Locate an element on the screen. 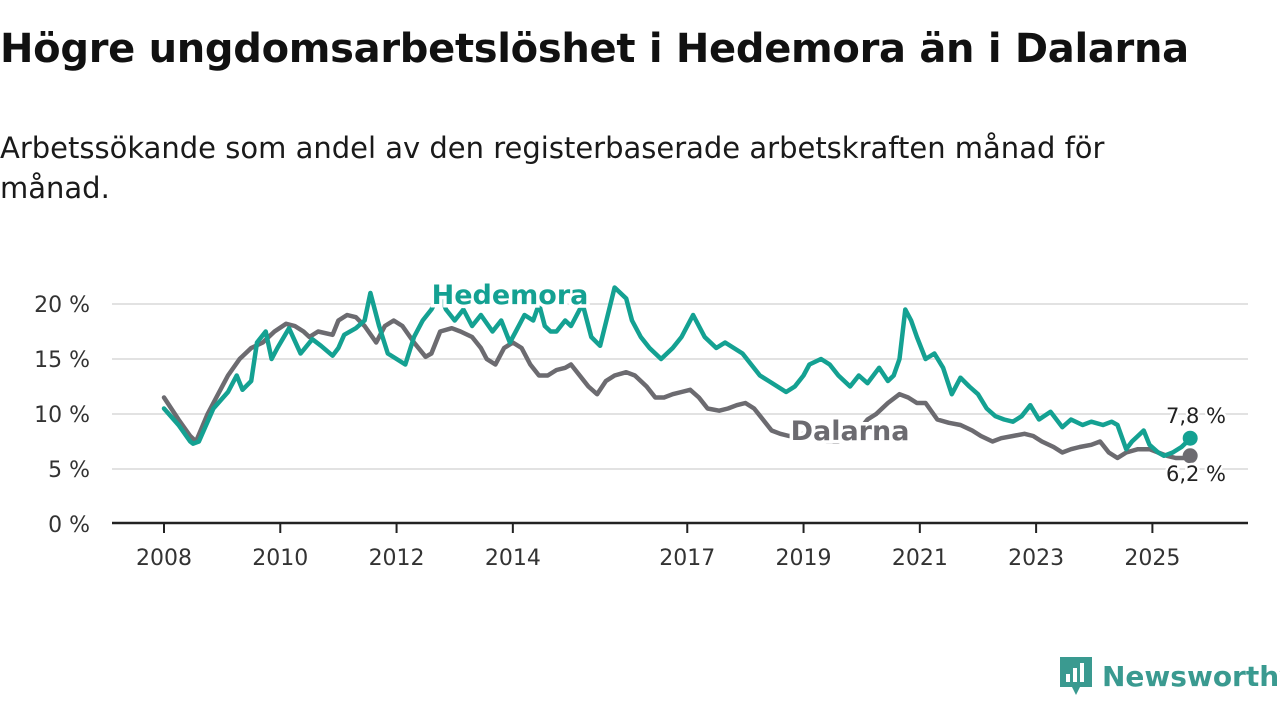  x-axis-labels: 2008 2010 2012 2014 2017 2019 2021 2023 2025 is located at coordinates (658, 558).